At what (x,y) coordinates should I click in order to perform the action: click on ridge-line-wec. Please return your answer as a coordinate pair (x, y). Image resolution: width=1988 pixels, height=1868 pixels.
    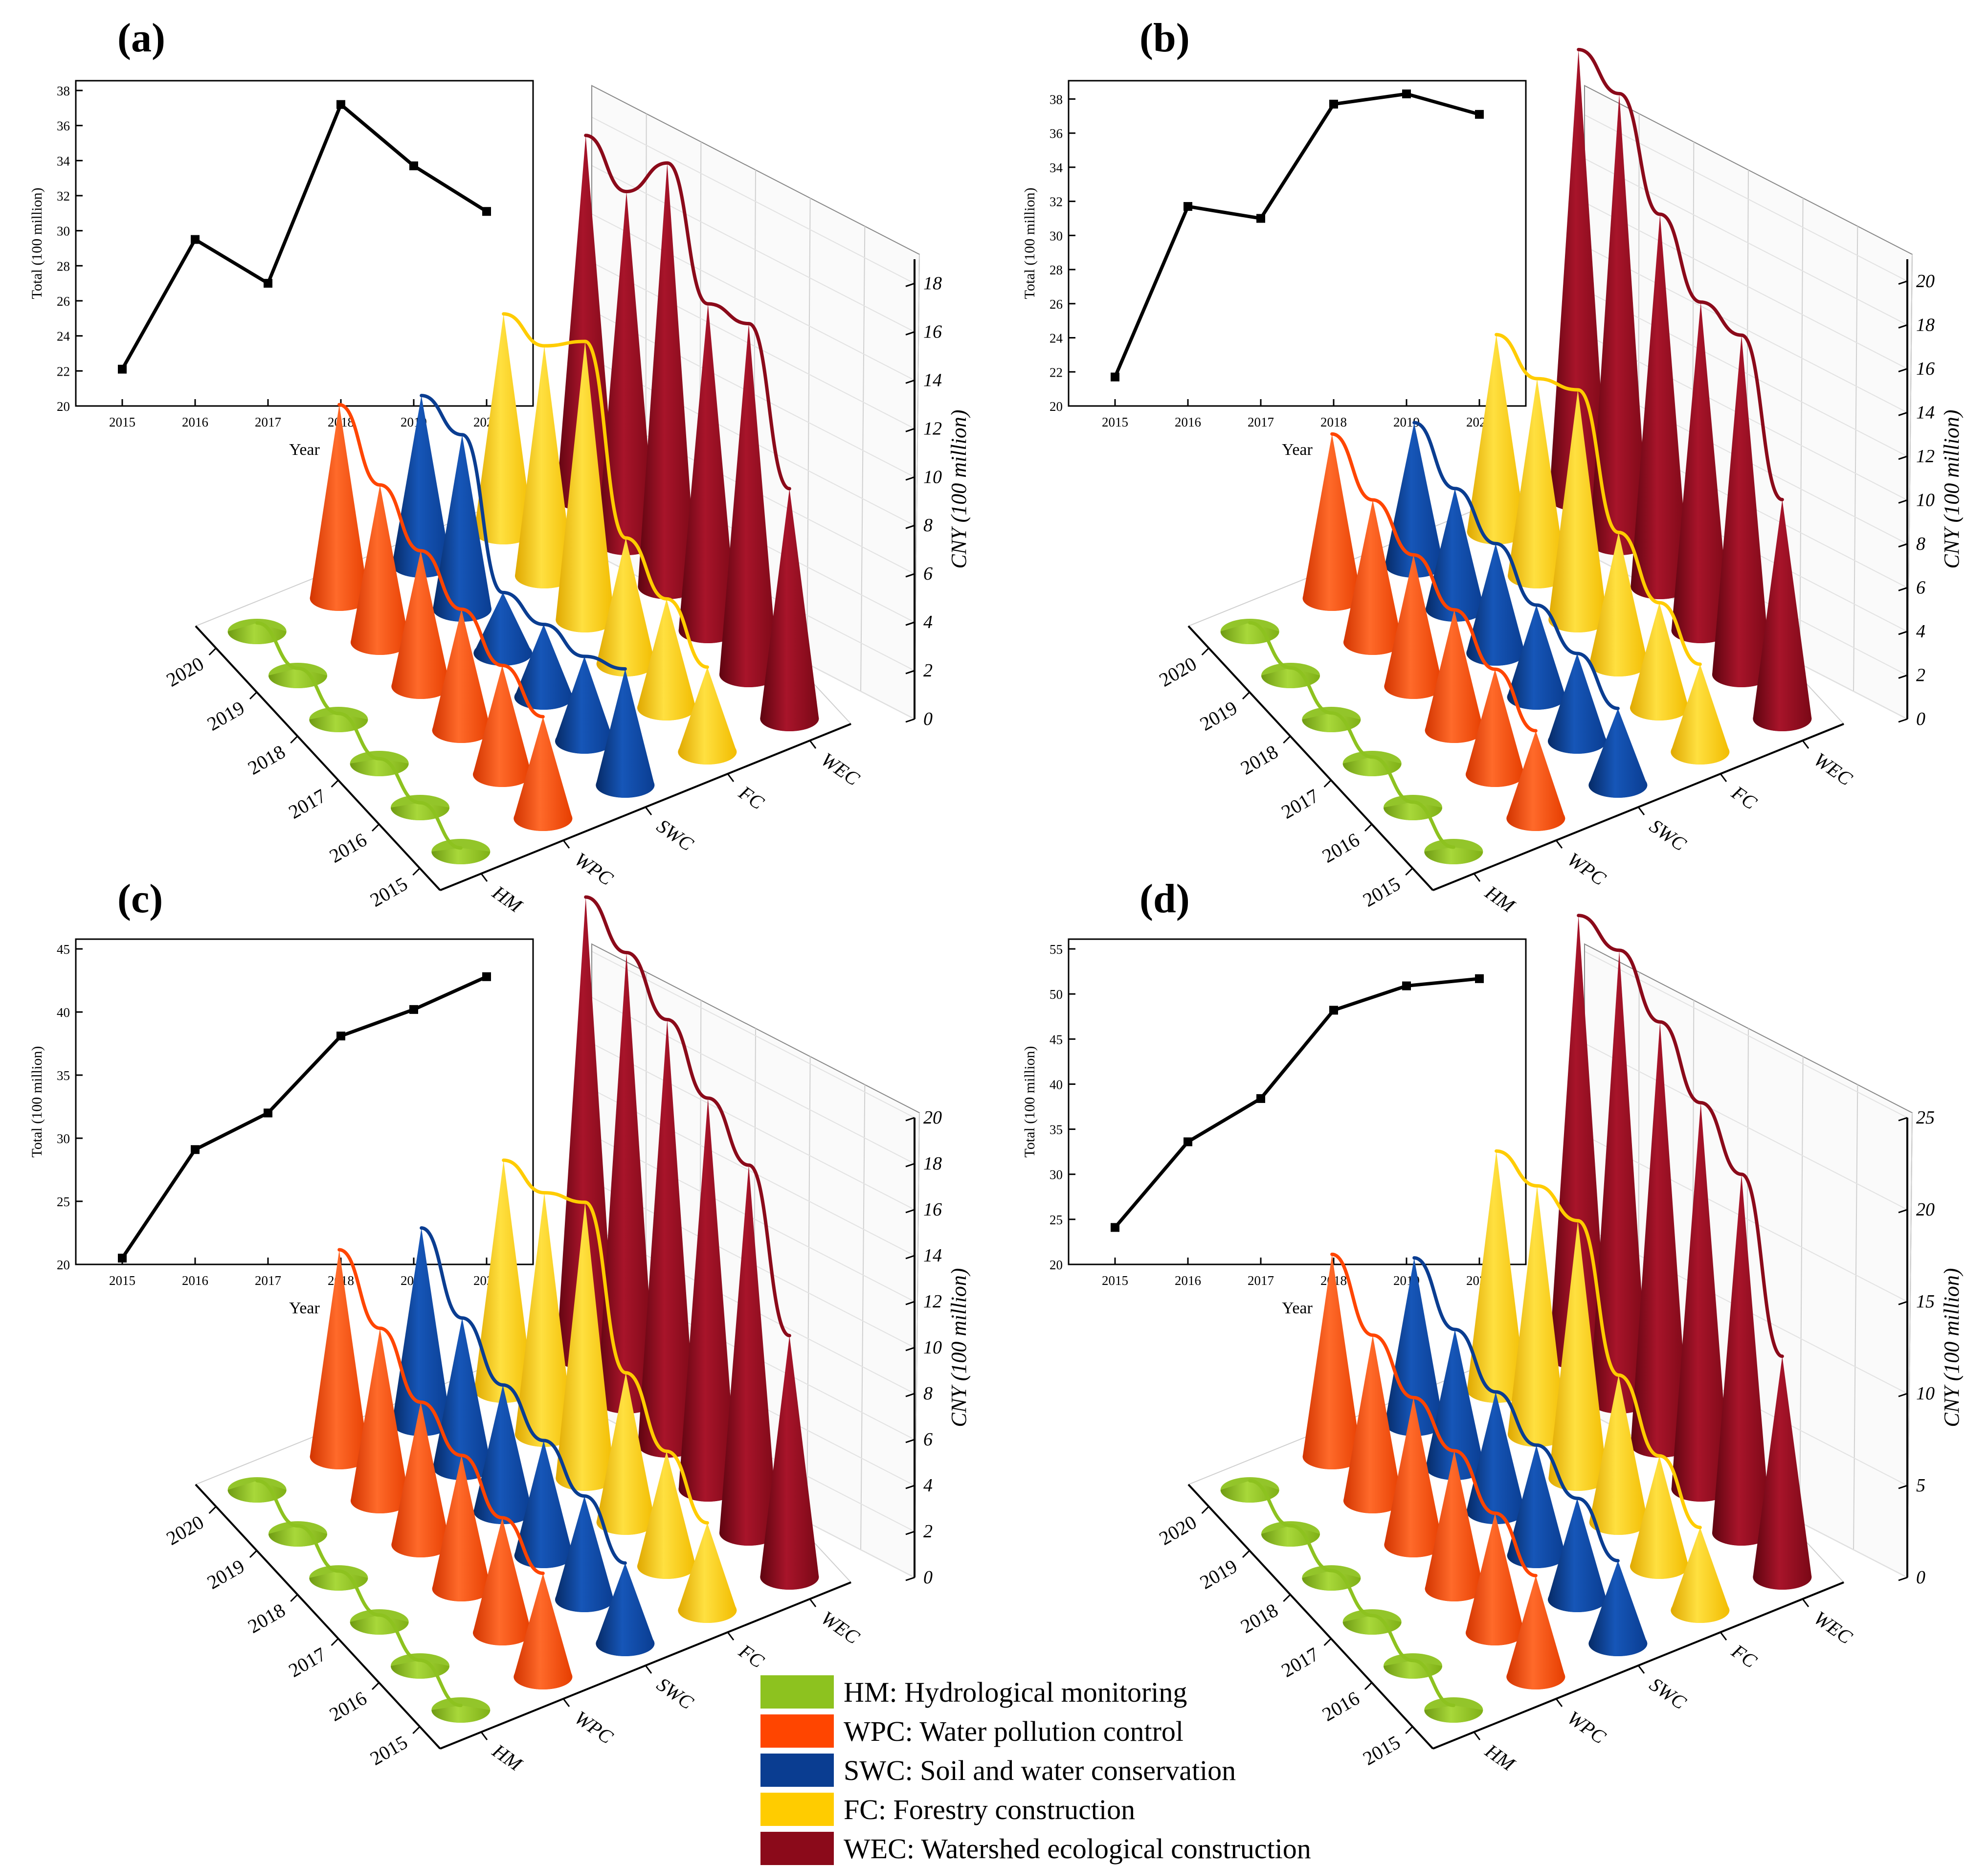
    Looking at the image, I should click on (1681, 274).